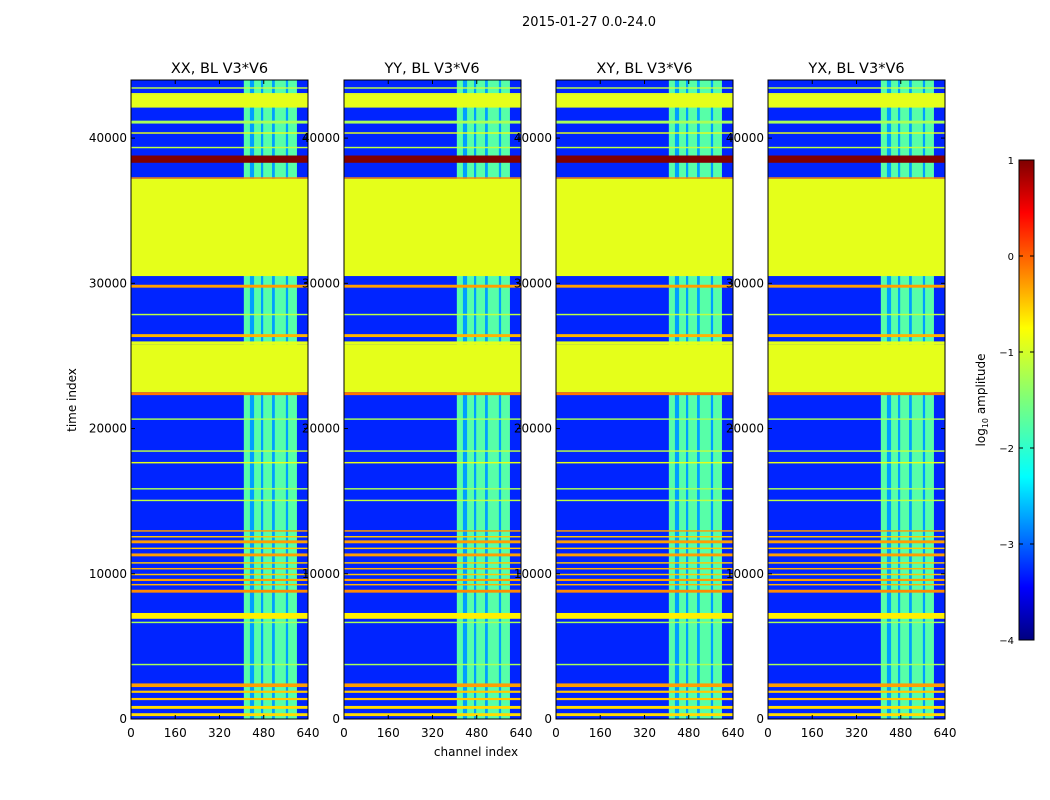  What do you see at coordinates (856, 399) in the screenshot?
I see `heatmap-yx` at bounding box center [856, 399].